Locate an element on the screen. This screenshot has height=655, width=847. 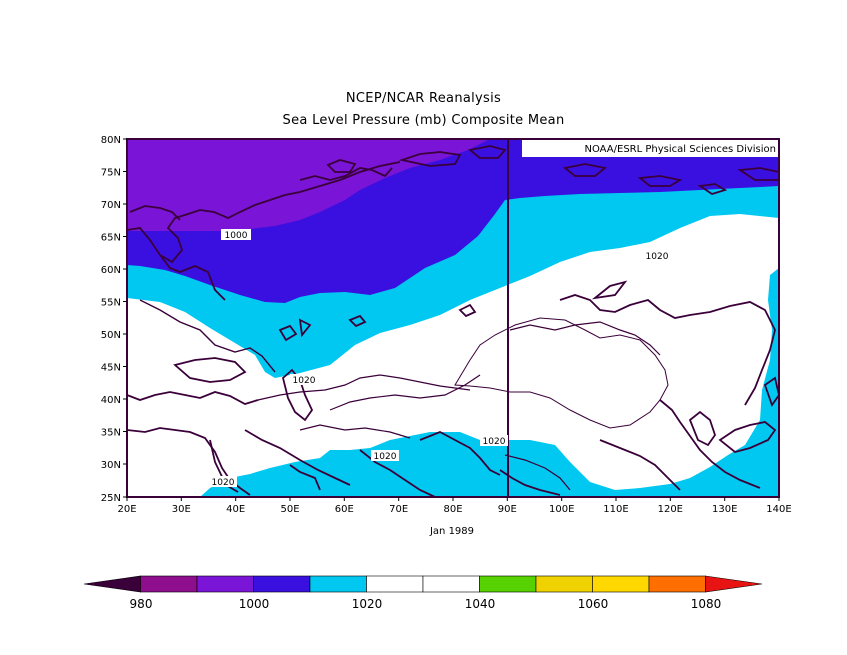
credit-box is located at coordinates (650, 148).